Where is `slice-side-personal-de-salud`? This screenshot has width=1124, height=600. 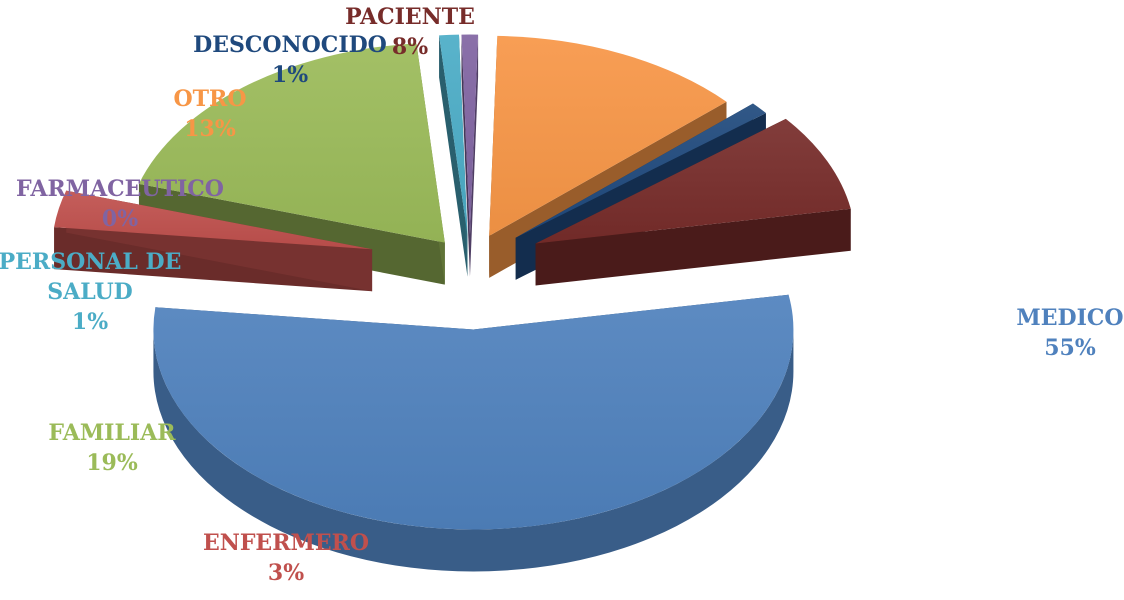
slice-side-personal-de-salud is located at coordinates (453, 156).